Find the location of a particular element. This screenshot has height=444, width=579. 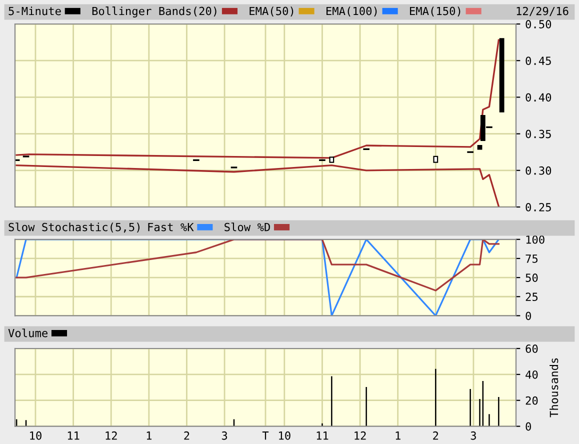

chart-title: Slow Stochastic(5,5) is located at coordinates (74, 227).